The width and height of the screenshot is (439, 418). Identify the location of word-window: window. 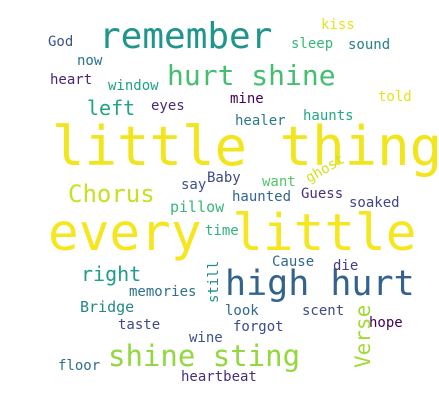
(133, 86).